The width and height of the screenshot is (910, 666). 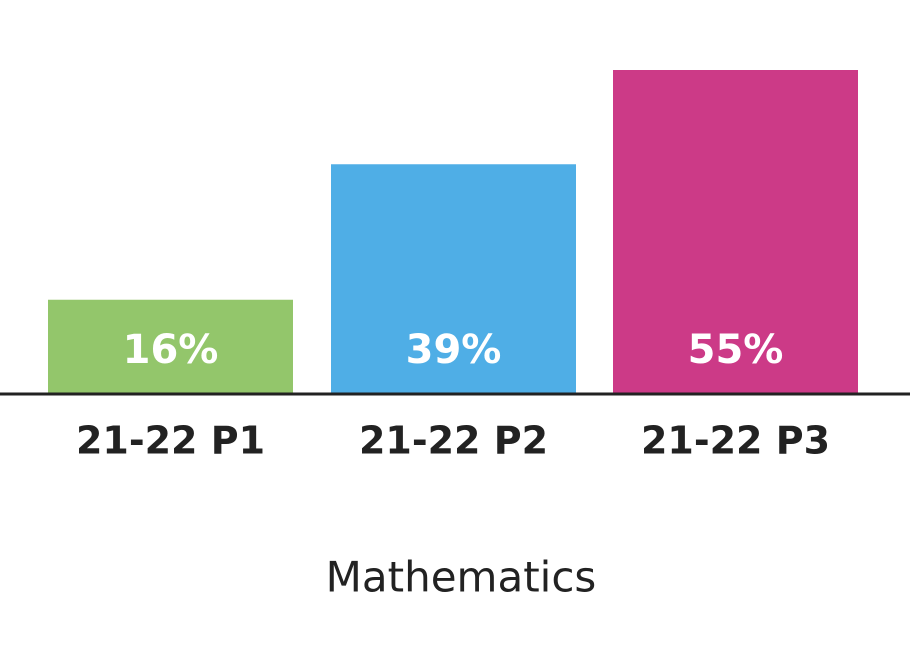 I want to click on x-tick-label: 21-22 P2, so click(x=453, y=441).